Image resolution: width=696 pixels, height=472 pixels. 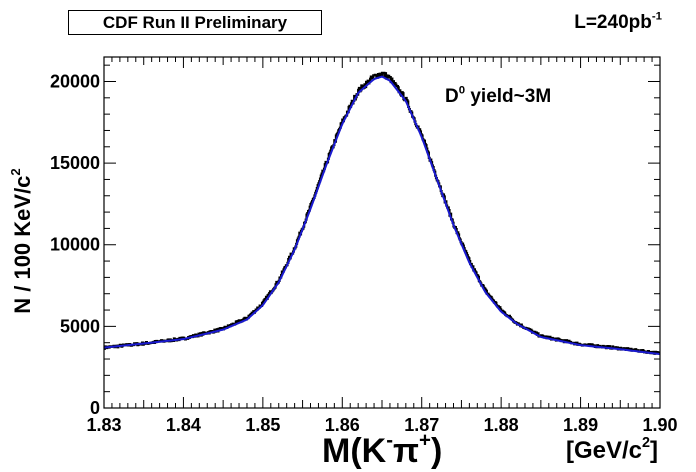 What do you see at coordinates (604, 450) in the screenshot?
I see `x-axis-unit-open: [GeV/c` at bounding box center [604, 450].